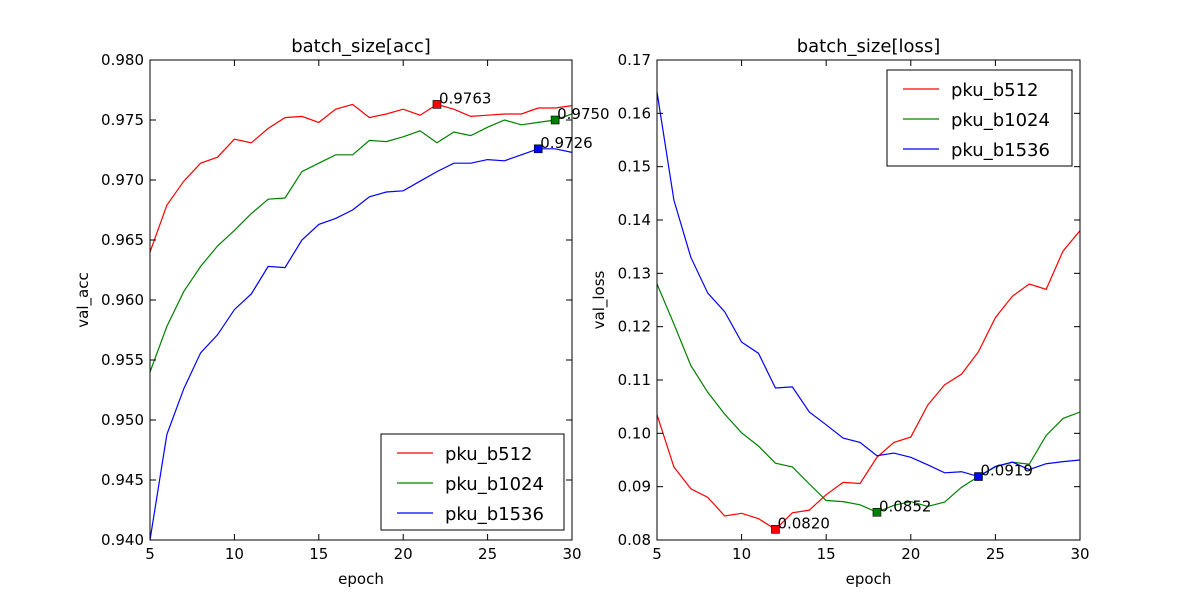  Describe the element at coordinates (122, 360) in the screenshot. I see `y-tick-label: 0.955` at that location.